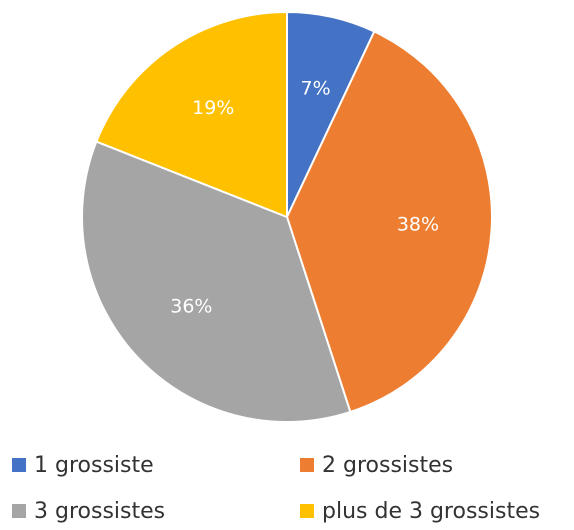 The width and height of the screenshot is (574, 530). Describe the element at coordinates (316, 88) in the screenshot. I see `value-label: 7%` at that location.